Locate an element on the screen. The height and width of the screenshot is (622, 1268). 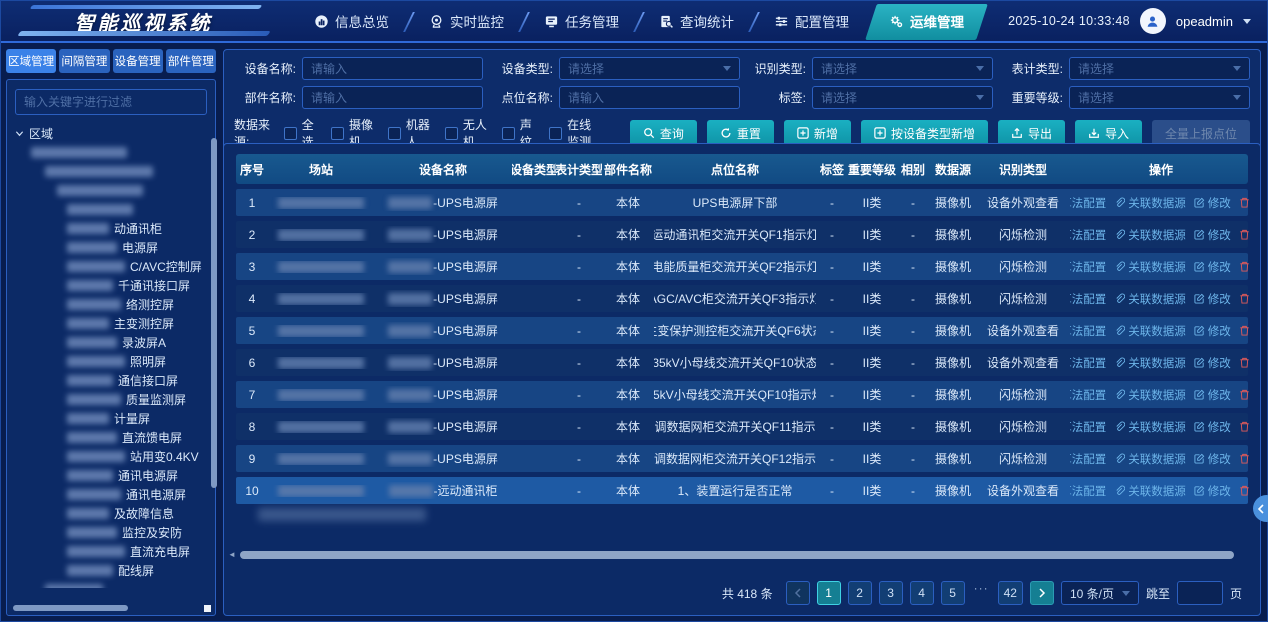
tree-node-device: 配线屏 is located at coordinates (111, 570).